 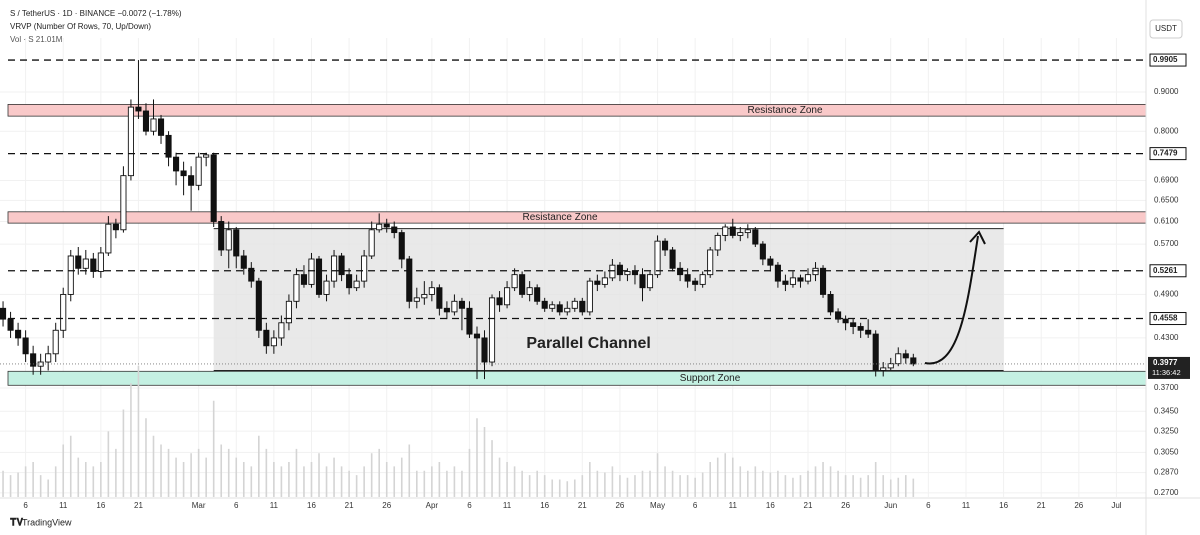 I want to click on level-tag, so click(x=1168, y=154).